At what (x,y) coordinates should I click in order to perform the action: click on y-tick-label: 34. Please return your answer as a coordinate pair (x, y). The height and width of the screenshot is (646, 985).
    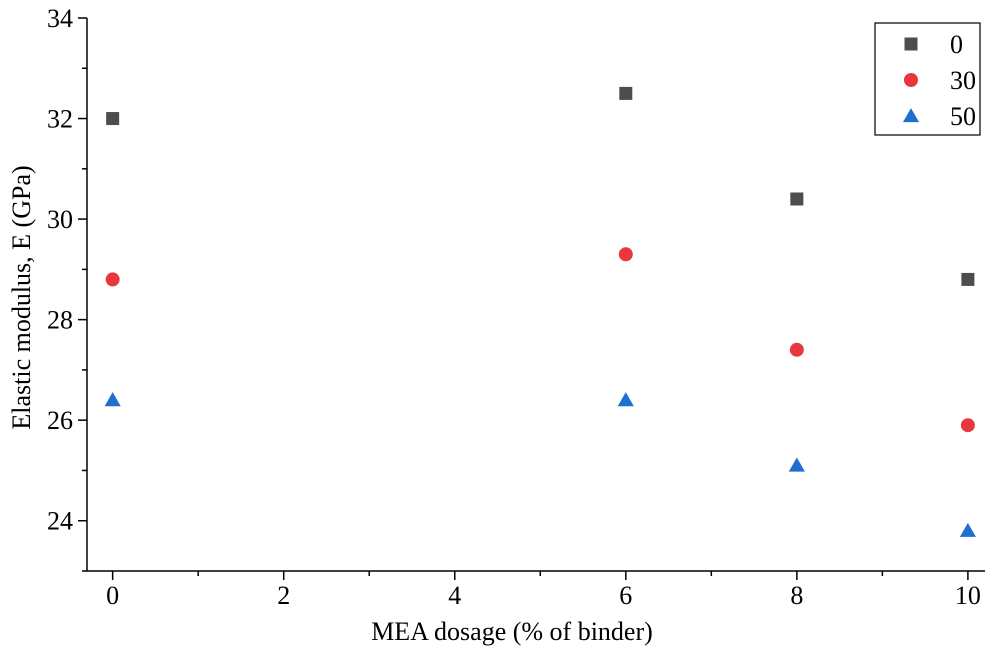
    Looking at the image, I should click on (60, 18).